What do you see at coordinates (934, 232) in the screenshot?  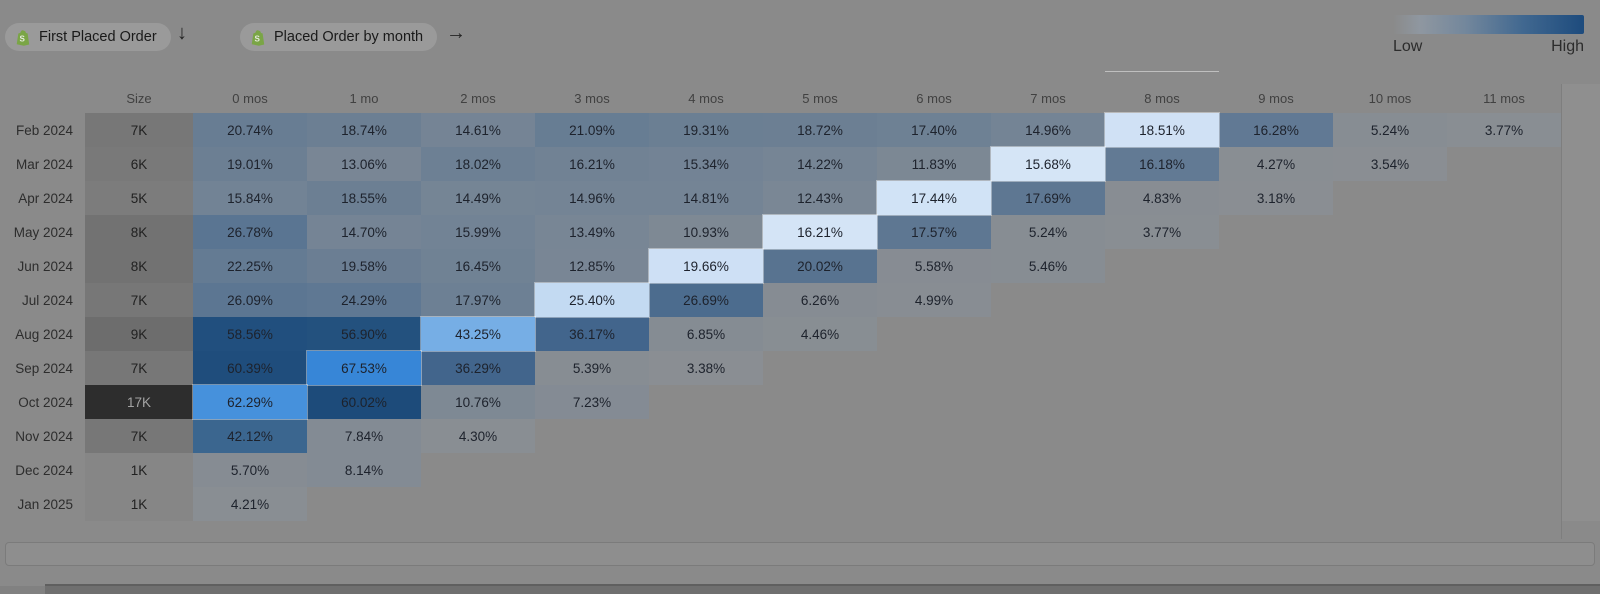 I see `heatmap-cell: 17.57%` at bounding box center [934, 232].